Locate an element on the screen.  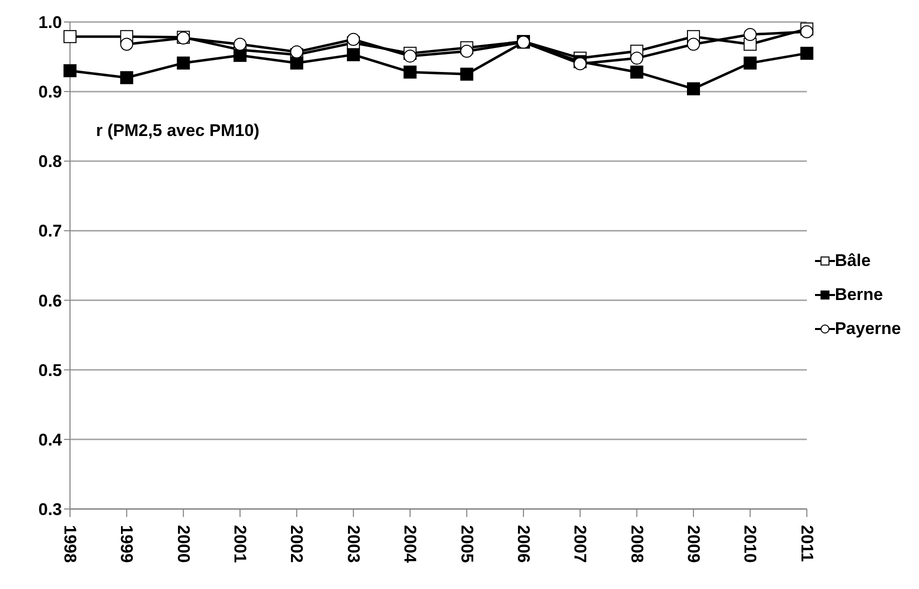
y-tick-label: 0.7 is located at coordinates (50, 231).